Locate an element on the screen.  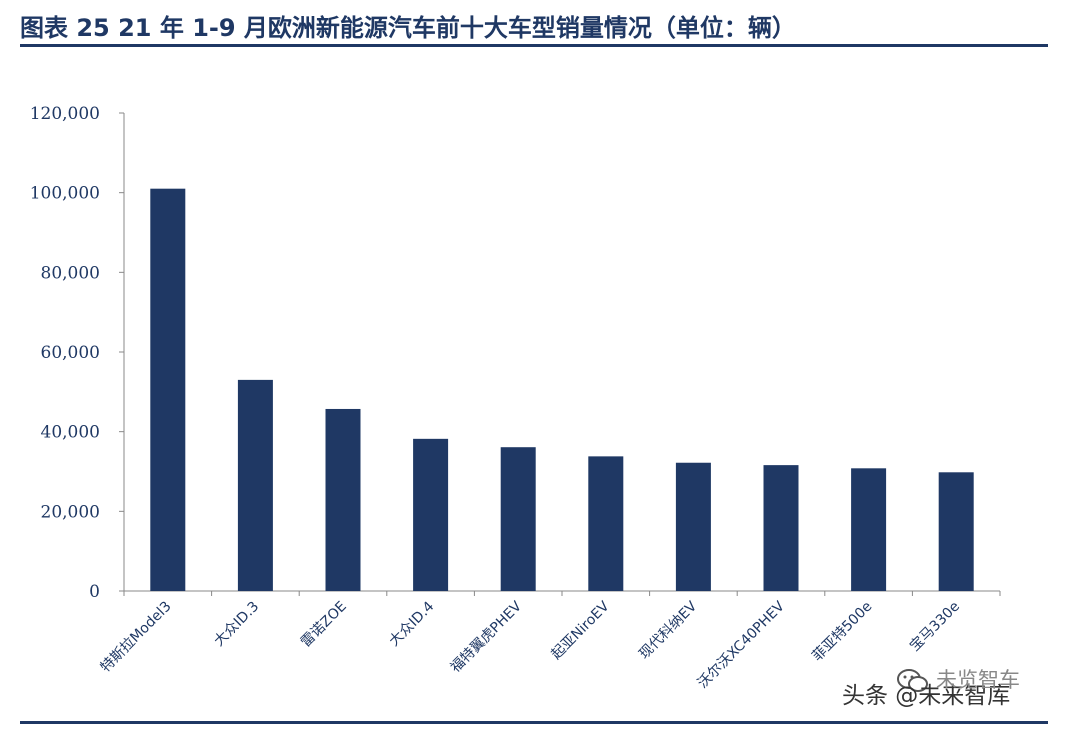
x-tick-label: 起亚NiroEV is located at coordinates (580, 630).